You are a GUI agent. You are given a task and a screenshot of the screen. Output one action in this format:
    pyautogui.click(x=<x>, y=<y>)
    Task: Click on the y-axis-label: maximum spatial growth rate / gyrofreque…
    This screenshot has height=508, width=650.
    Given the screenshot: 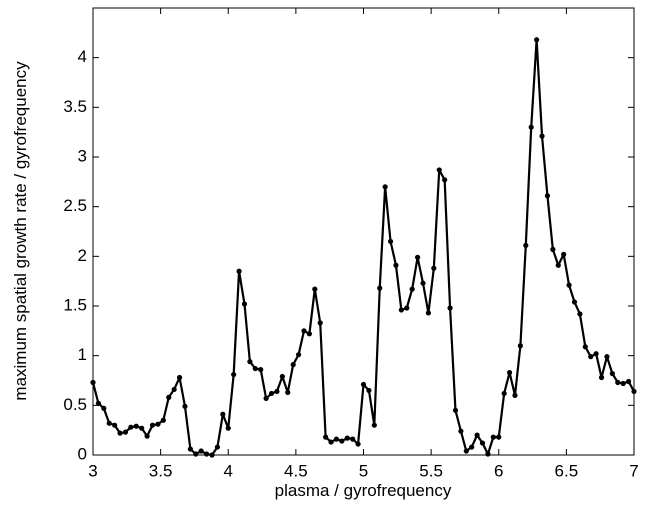 What is the action you would take?
    pyautogui.click(x=20, y=231)
    